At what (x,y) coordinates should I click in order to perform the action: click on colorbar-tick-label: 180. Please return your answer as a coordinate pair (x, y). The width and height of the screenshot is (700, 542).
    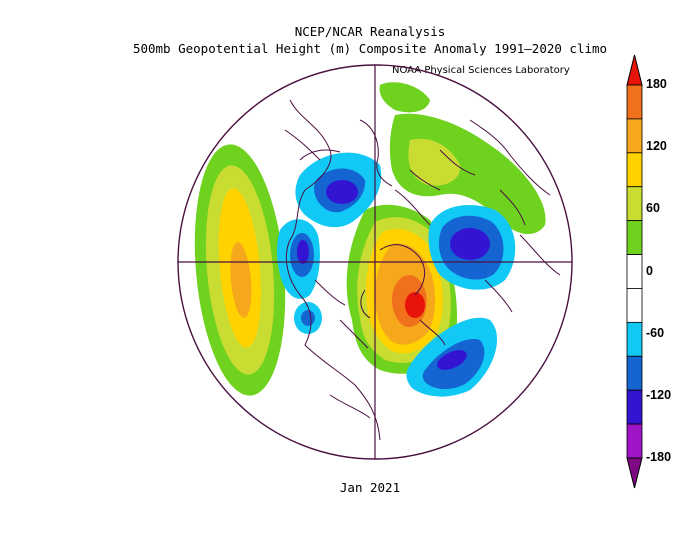
    Looking at the image, I should click on (656, 84).